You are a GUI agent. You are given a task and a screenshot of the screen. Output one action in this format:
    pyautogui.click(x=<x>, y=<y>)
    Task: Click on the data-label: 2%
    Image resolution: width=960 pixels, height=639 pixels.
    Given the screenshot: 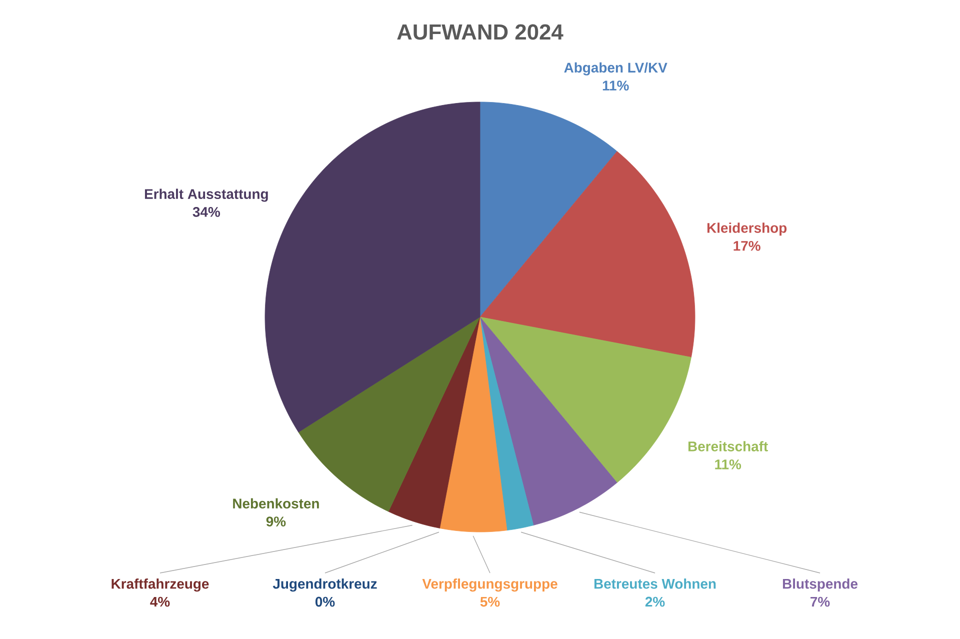 What is the action you would take?
    pyautogui.click(x=655, y=601)
    